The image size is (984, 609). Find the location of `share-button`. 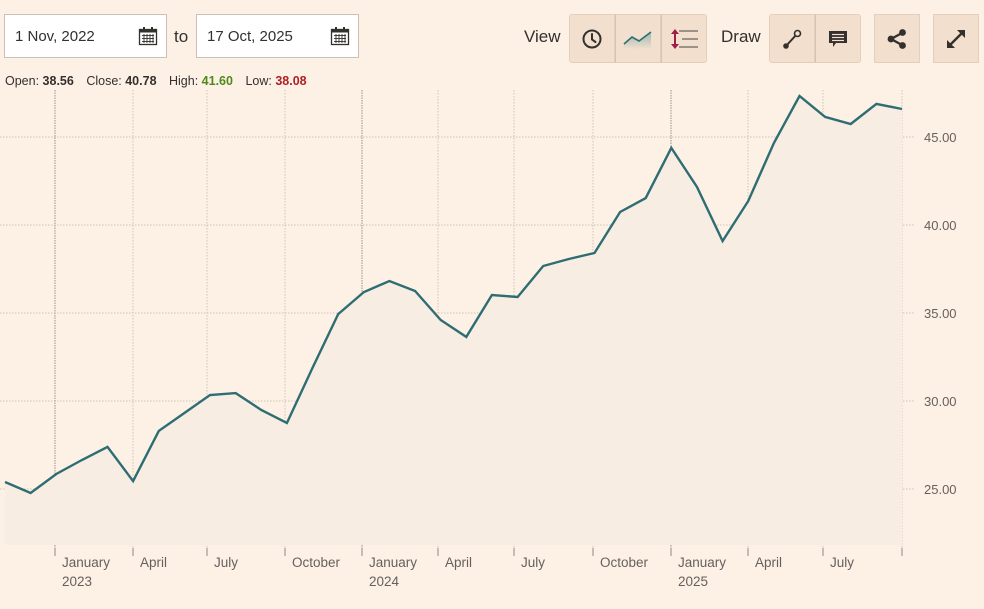

share-button is located at coordinates (897, 38).